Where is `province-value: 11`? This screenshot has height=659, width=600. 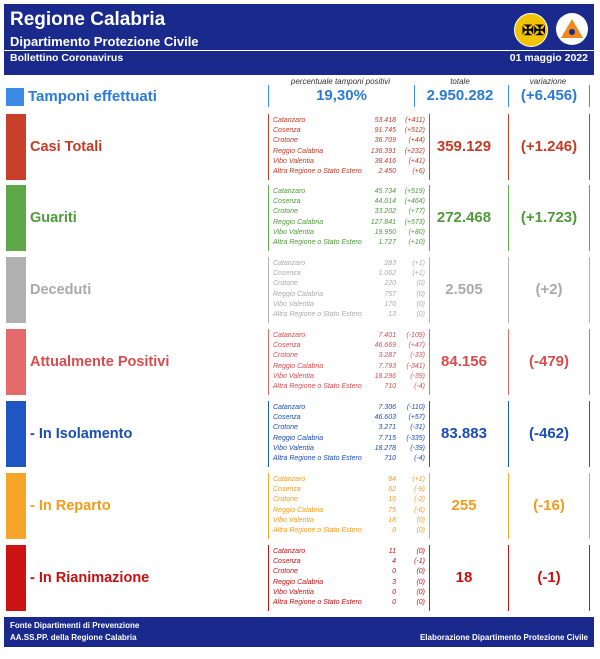
province-value: 11 is located at coordinates (392, 551).